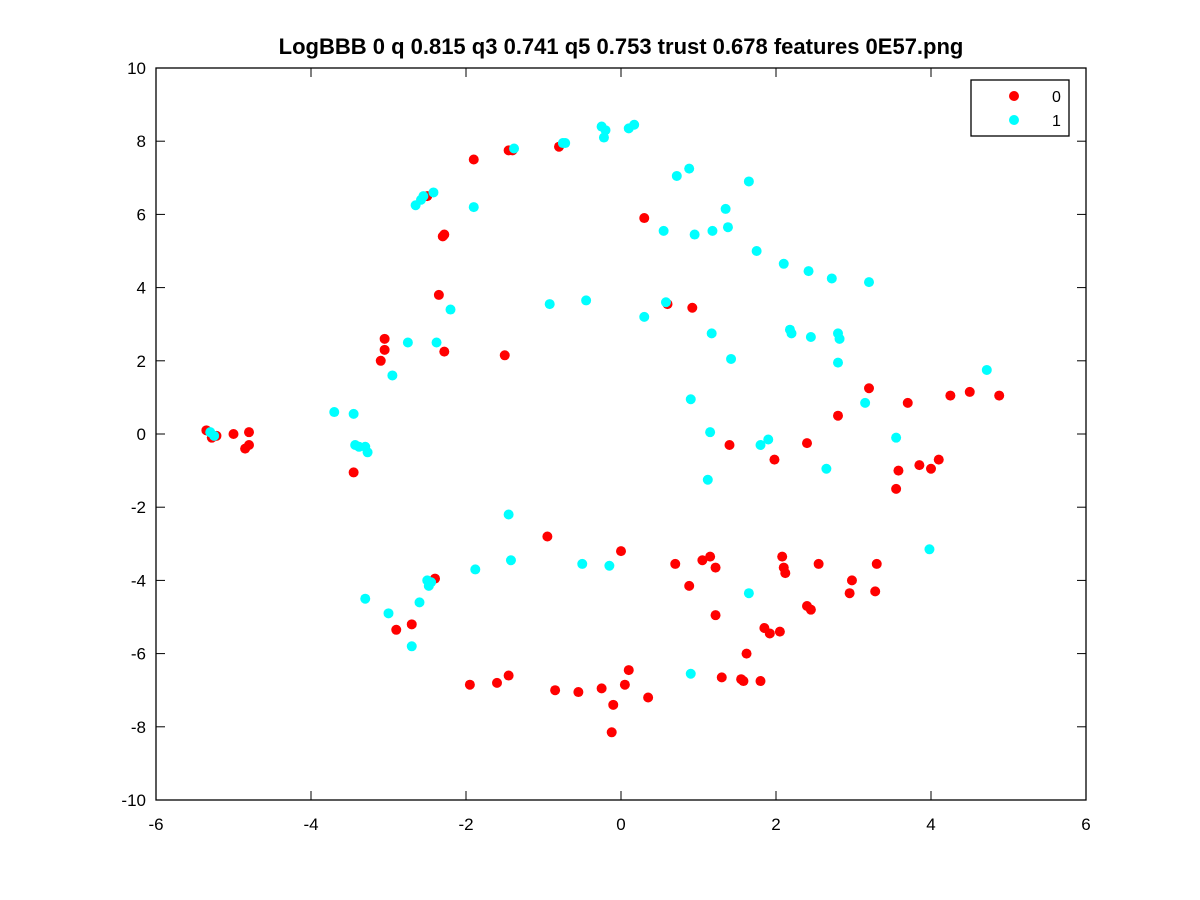 This screenshot has height=900, width=1200. Describe the element at coordinates (141, 361) in the screenshot. I see `y-tick-label: 2` at that location.